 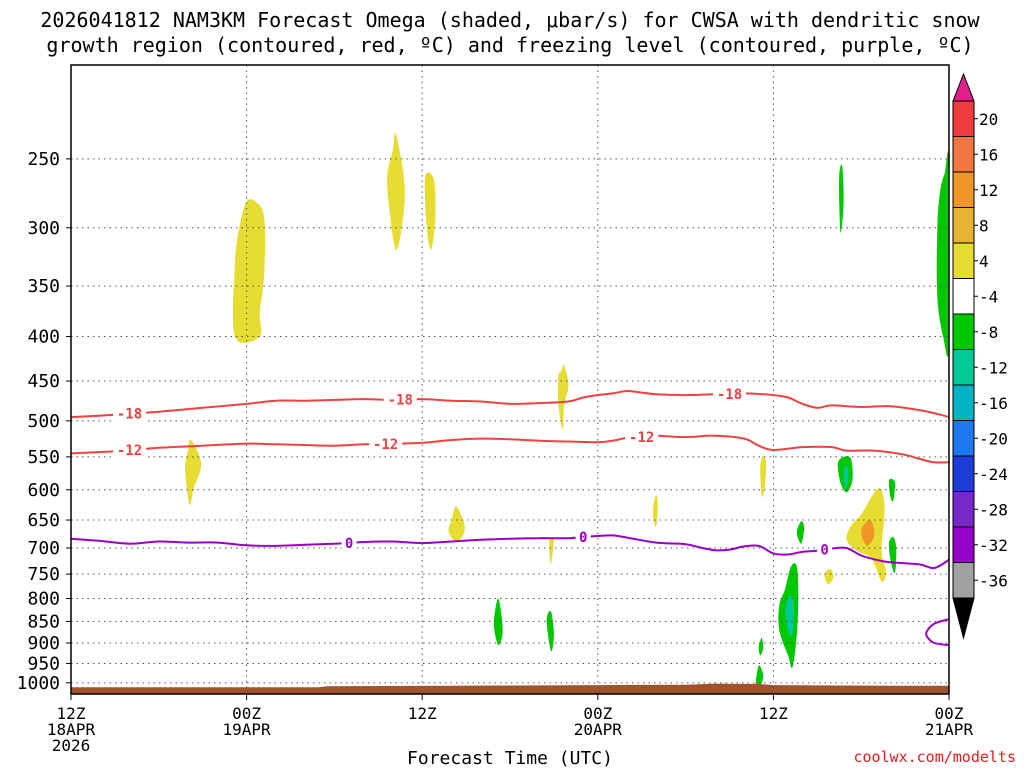 What do you see at coordinates (988, 154) in the screenshot?
I see `colorbar-label: 16` at bounding box center [988, 154].